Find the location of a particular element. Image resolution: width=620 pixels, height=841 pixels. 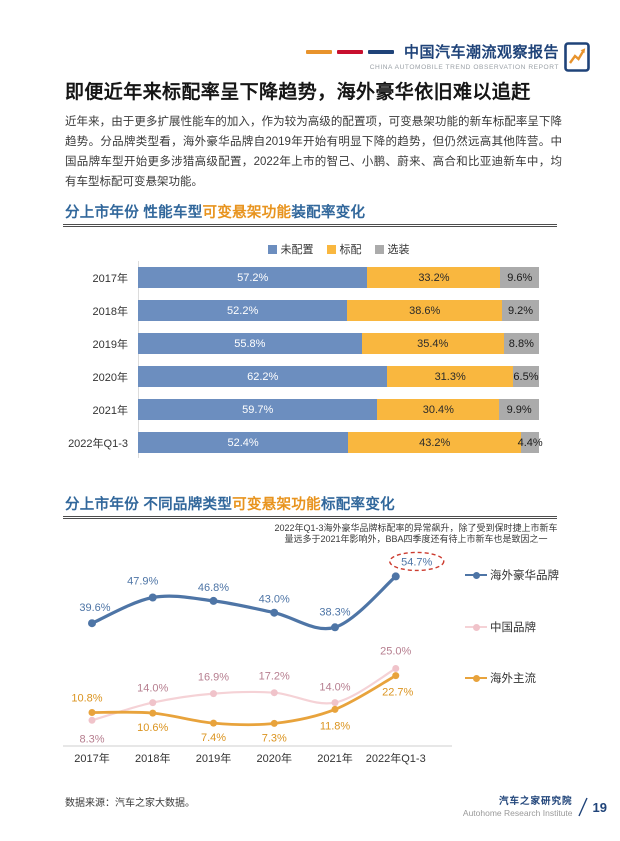

x-tick-label: 2022年Q1-3 is located at coordinates (396, 758).